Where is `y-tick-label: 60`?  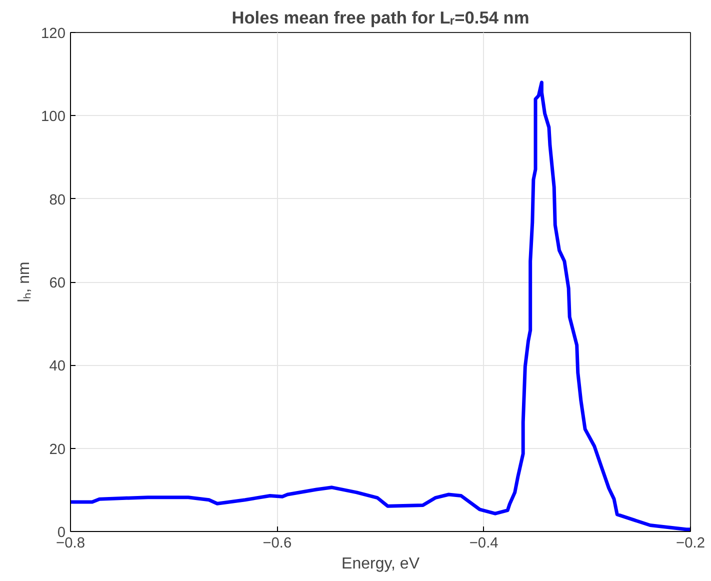 y-tick-label: 60 is located at coordinates (57, 284).